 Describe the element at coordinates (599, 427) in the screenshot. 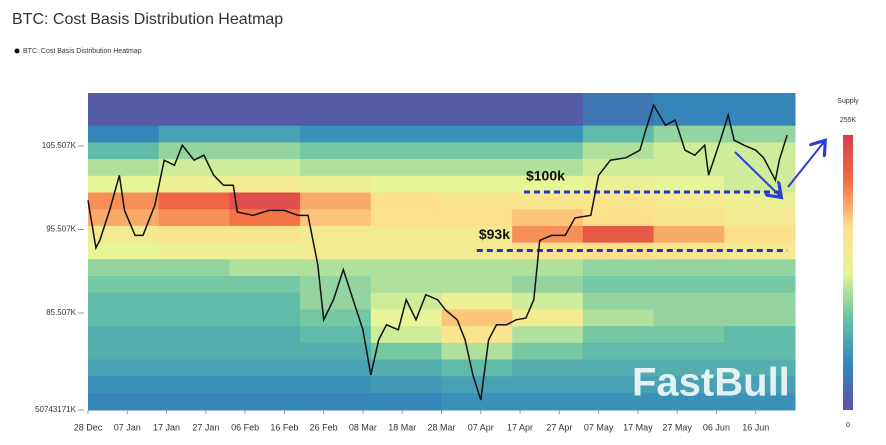

I see `x-tick-label: 07 May` at that location.